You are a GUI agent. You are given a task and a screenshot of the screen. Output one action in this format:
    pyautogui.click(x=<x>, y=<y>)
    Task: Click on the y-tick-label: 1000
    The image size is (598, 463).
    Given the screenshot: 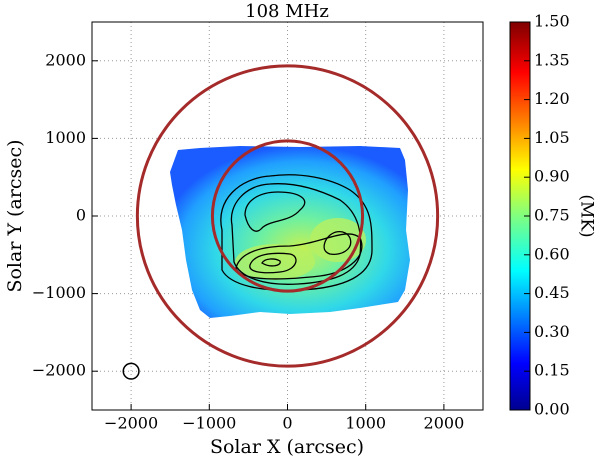 What is the action you would take?
    pyautogui.click(x=65, y=137)
    